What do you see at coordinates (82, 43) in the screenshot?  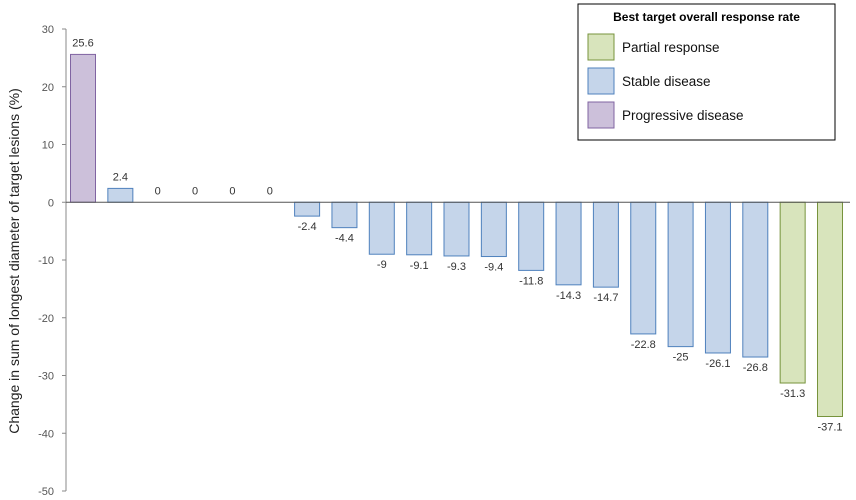 I see `data-label: 25.6` at bounding box center [82, 43].